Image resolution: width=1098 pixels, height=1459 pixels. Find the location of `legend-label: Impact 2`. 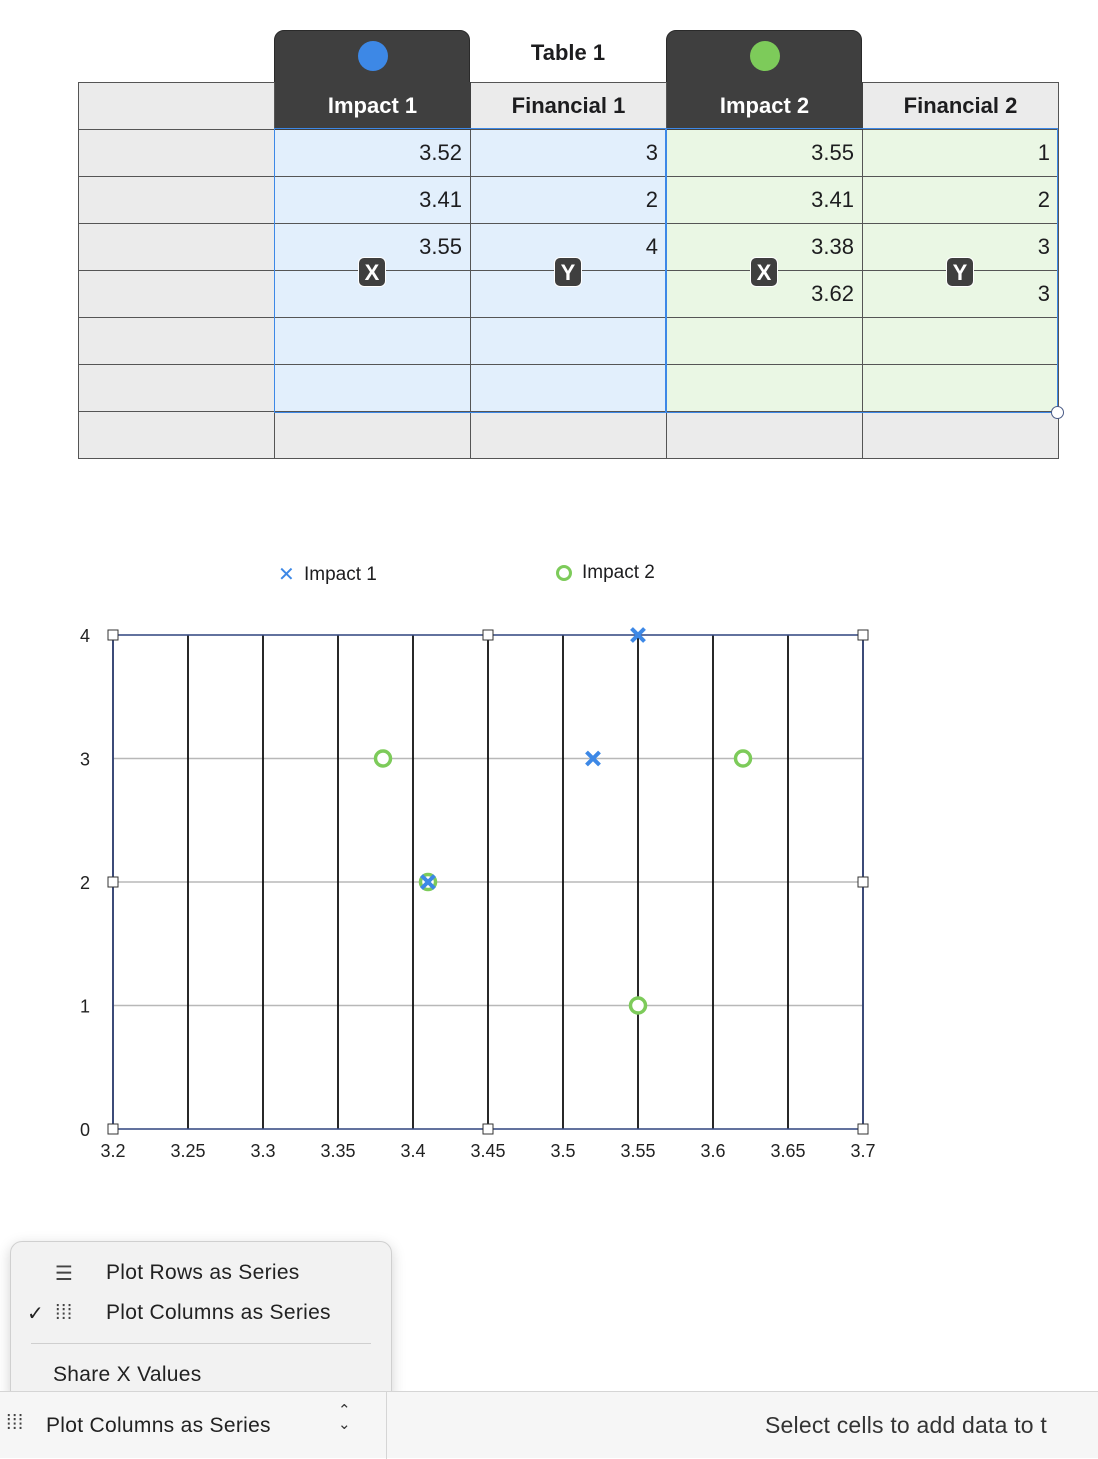

legend-label: Impact 2 is located at coordinates (618, 572).